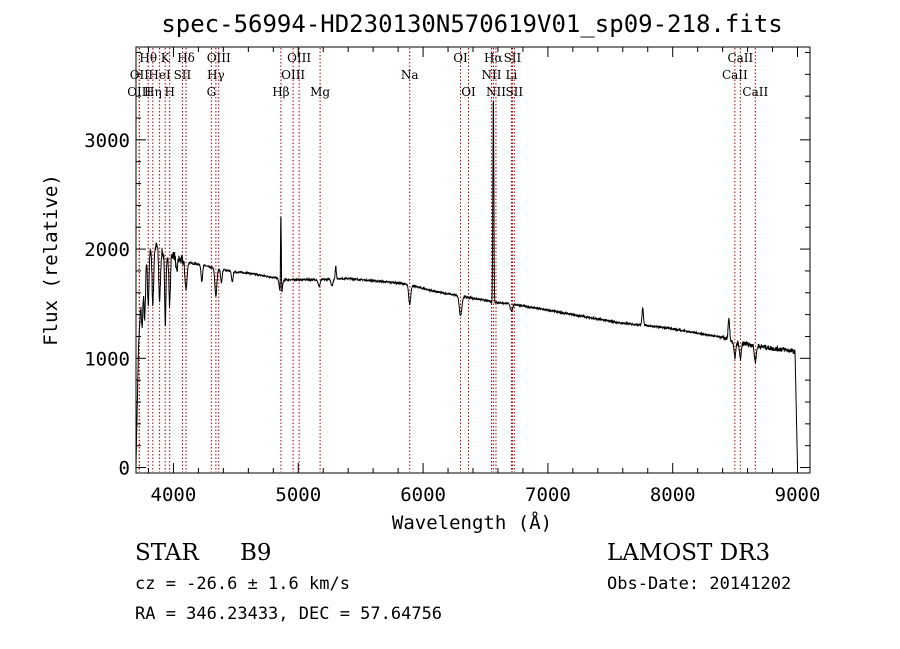 This screenshot has width=900, height=649. What do you see at coordinates (124, 469) in the screenshot?
I see `y-tick-label: 0` at bounding box center [124, 469].